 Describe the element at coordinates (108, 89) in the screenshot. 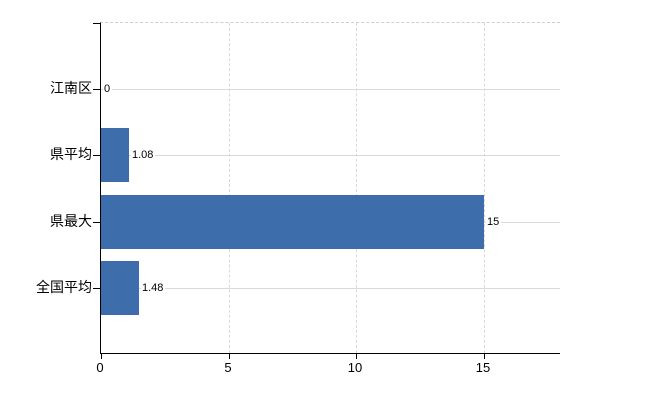

I see `bar-value-label: 0` at that location.